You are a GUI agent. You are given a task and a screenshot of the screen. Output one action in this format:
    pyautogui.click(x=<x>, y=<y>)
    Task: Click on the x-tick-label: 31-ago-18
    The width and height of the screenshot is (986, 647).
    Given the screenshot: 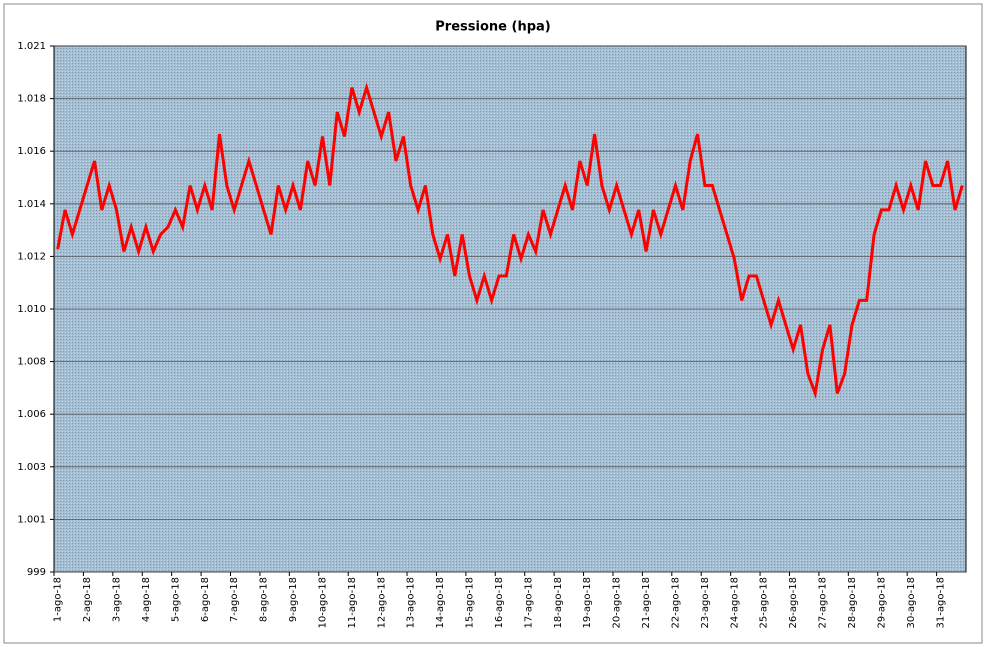 What is the action you would take?
    pyautogui.click(x=940, y=602)
    